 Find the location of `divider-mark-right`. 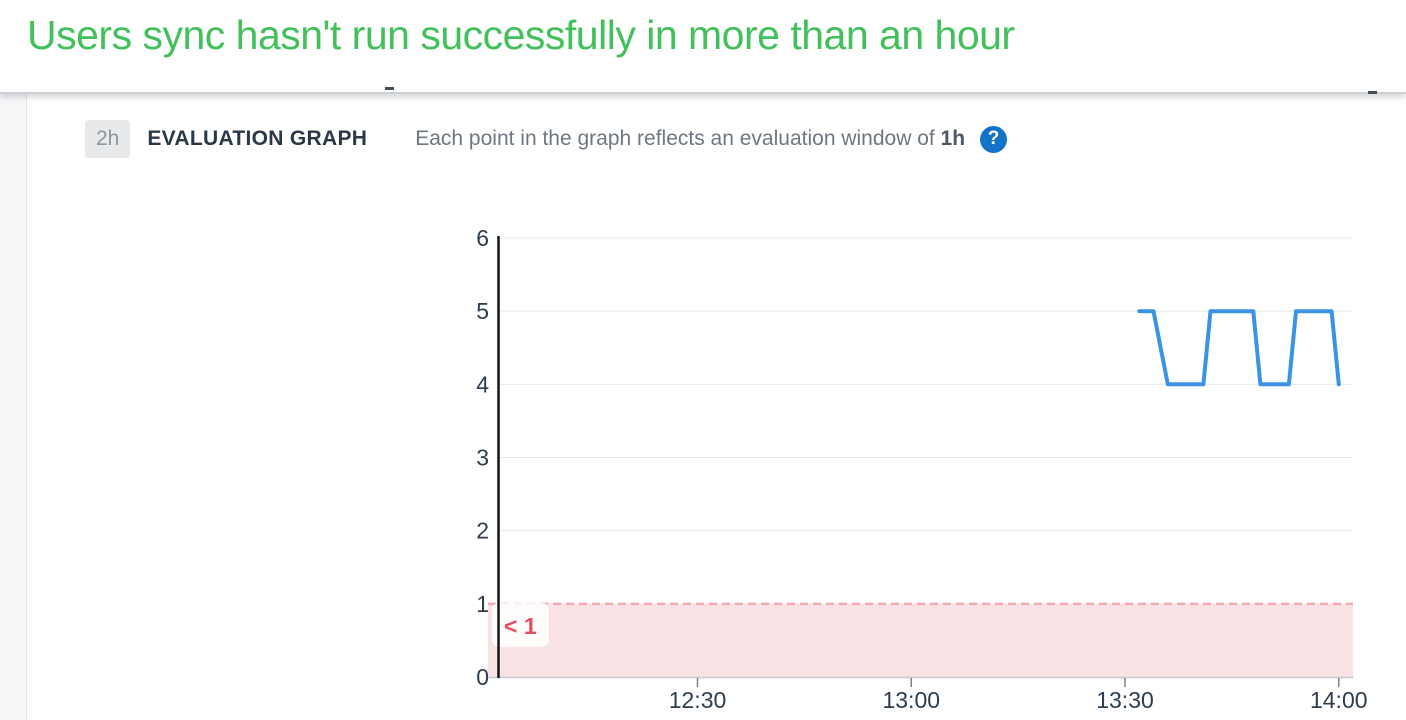

divider-mark-right is located at coordinates (1372, 92).